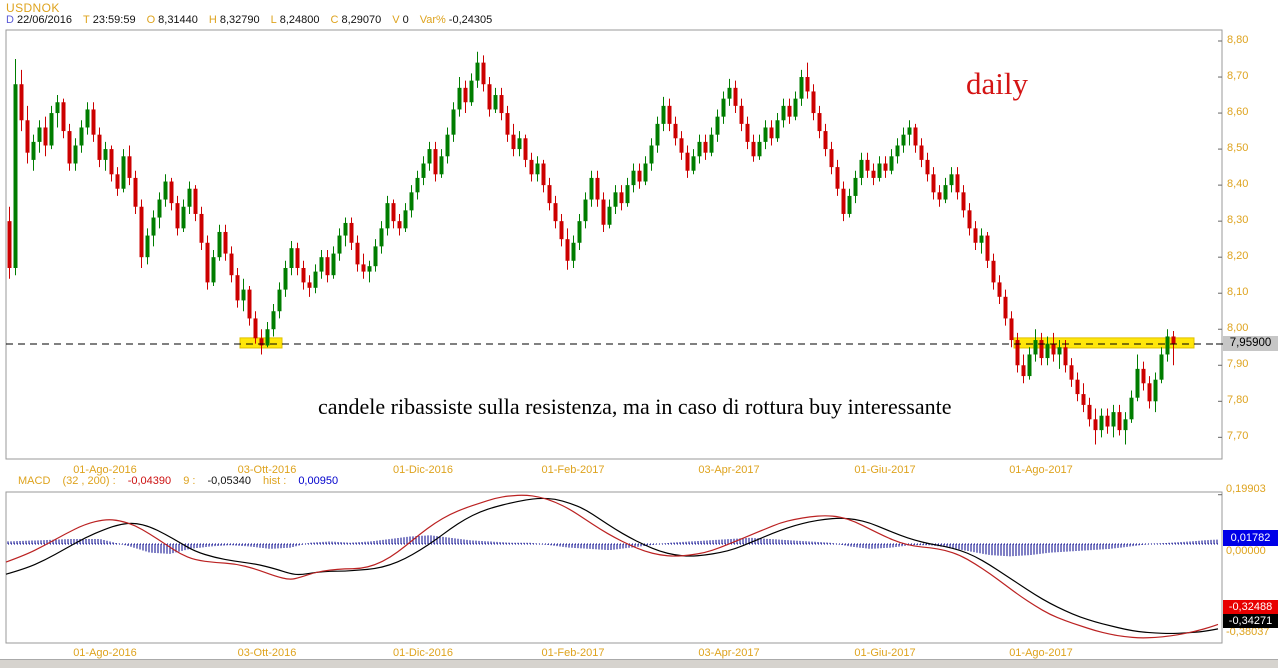 The width and height of the screenshot is (1278, 668). Describe the element at coordinates (1238, 364) in the screenshot. I see `price-axis-label: 7,90` at that location.